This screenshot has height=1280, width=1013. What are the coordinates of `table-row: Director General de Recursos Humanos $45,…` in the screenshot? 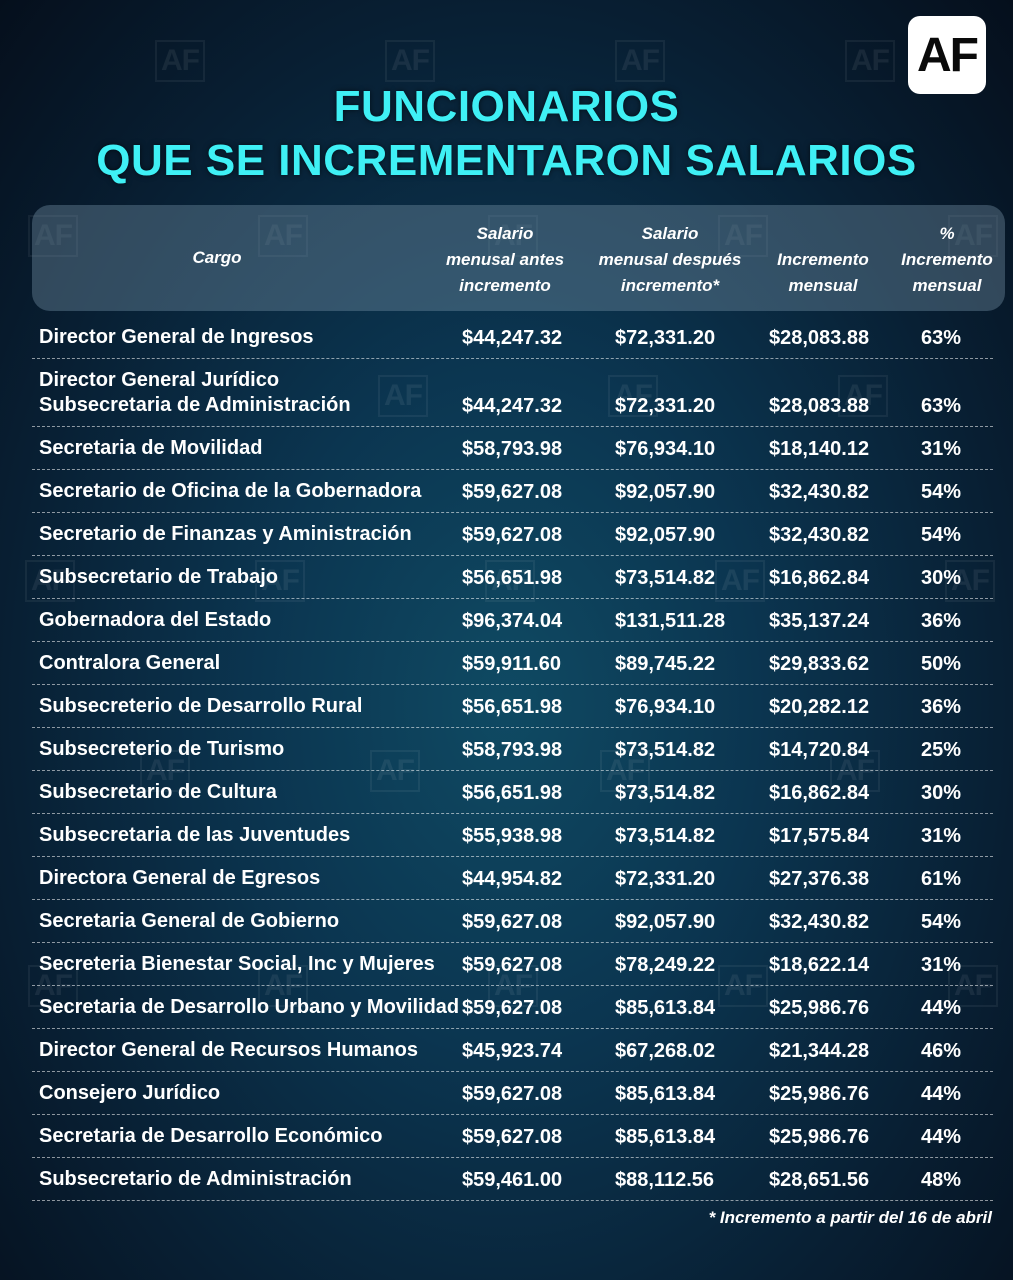 It's located at (512, 1050).